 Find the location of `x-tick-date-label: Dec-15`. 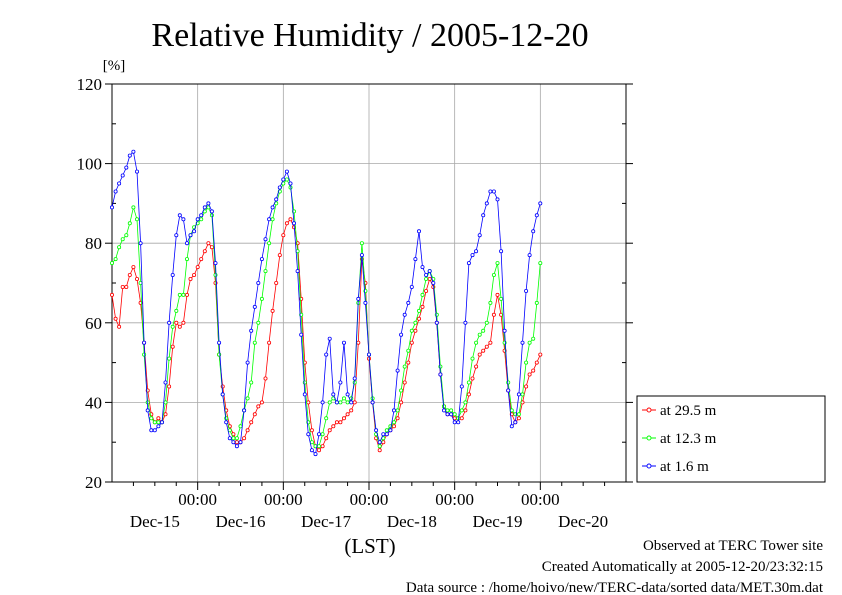

x-tick-date-label: Dec-15 is located at coordinates (155, 521).